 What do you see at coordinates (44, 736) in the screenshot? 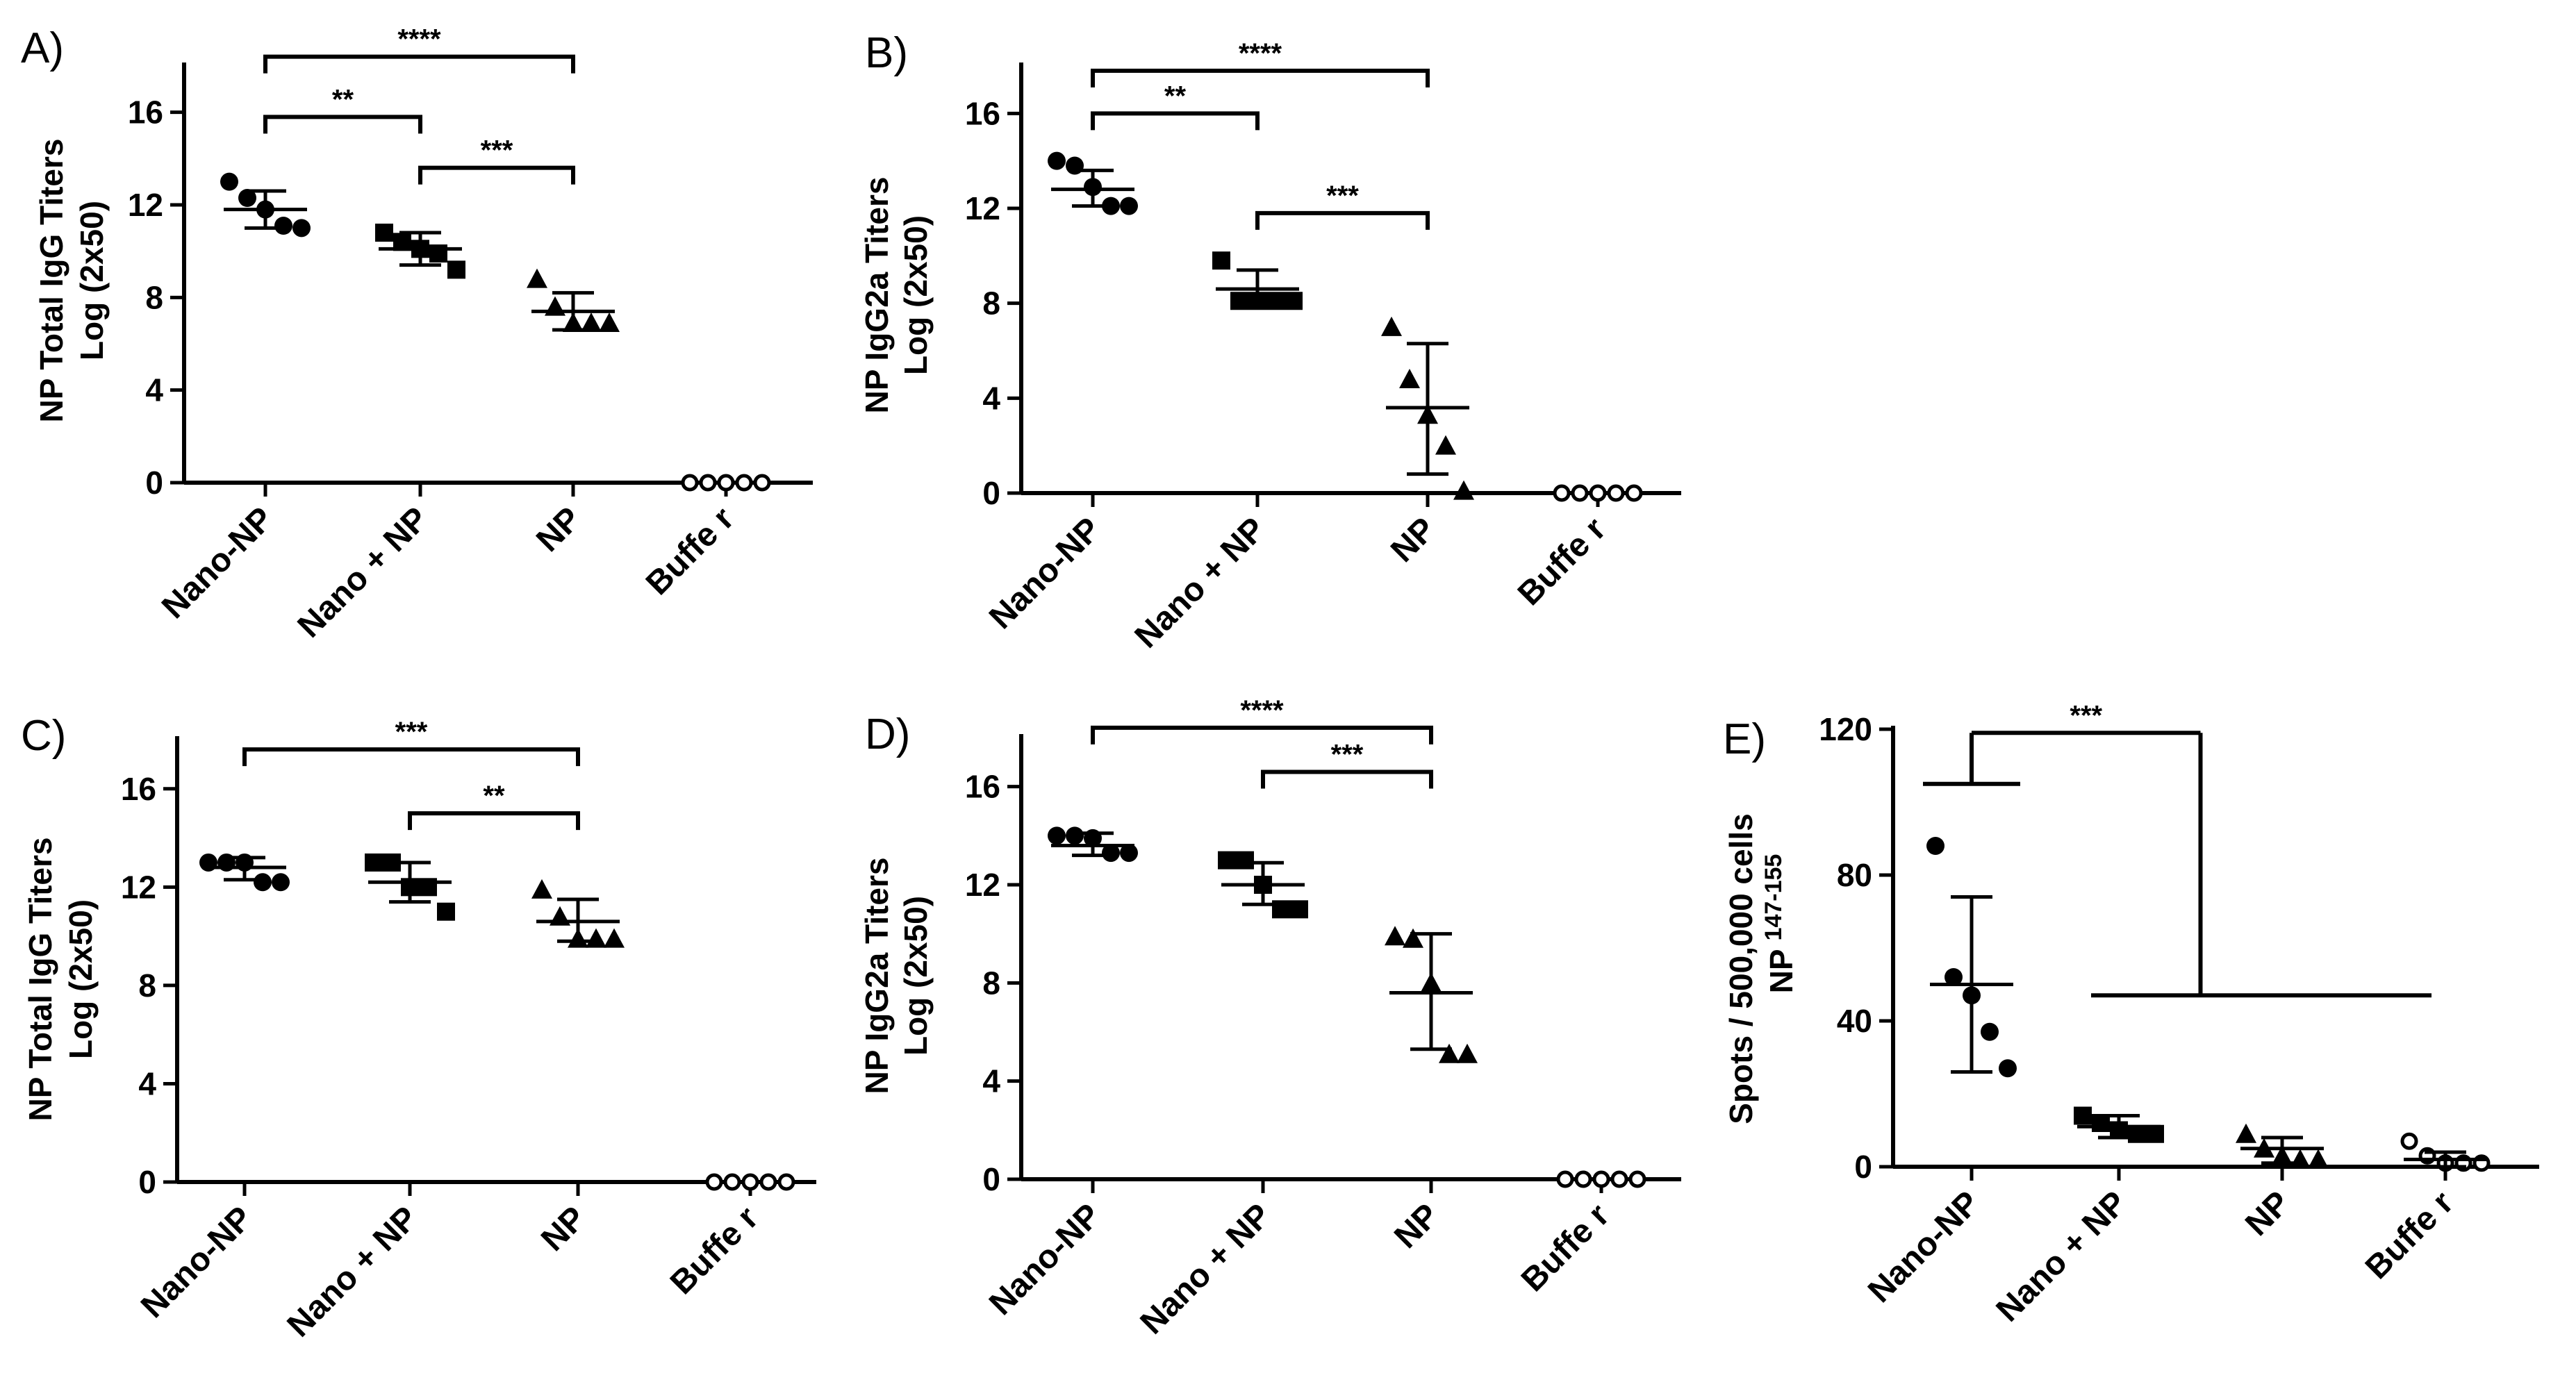
I see `panel-label: C)` at bounding box center [44, 736].